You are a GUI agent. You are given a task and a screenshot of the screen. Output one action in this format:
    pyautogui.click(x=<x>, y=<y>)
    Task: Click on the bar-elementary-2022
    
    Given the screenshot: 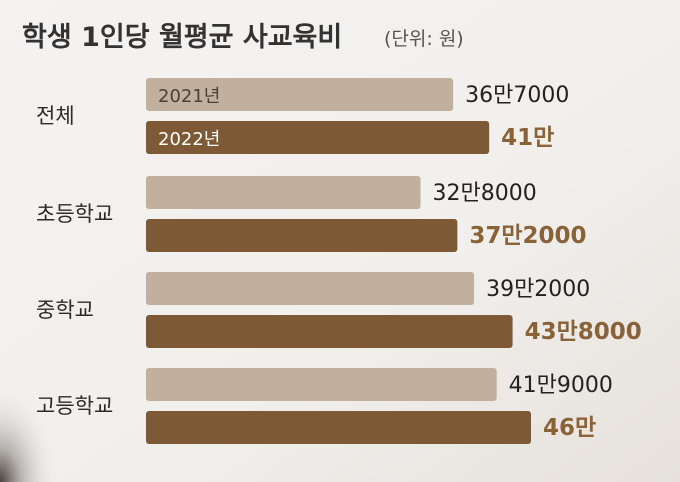 What is the action you would take?
    pyautogui.click(x=302, y=235)
    